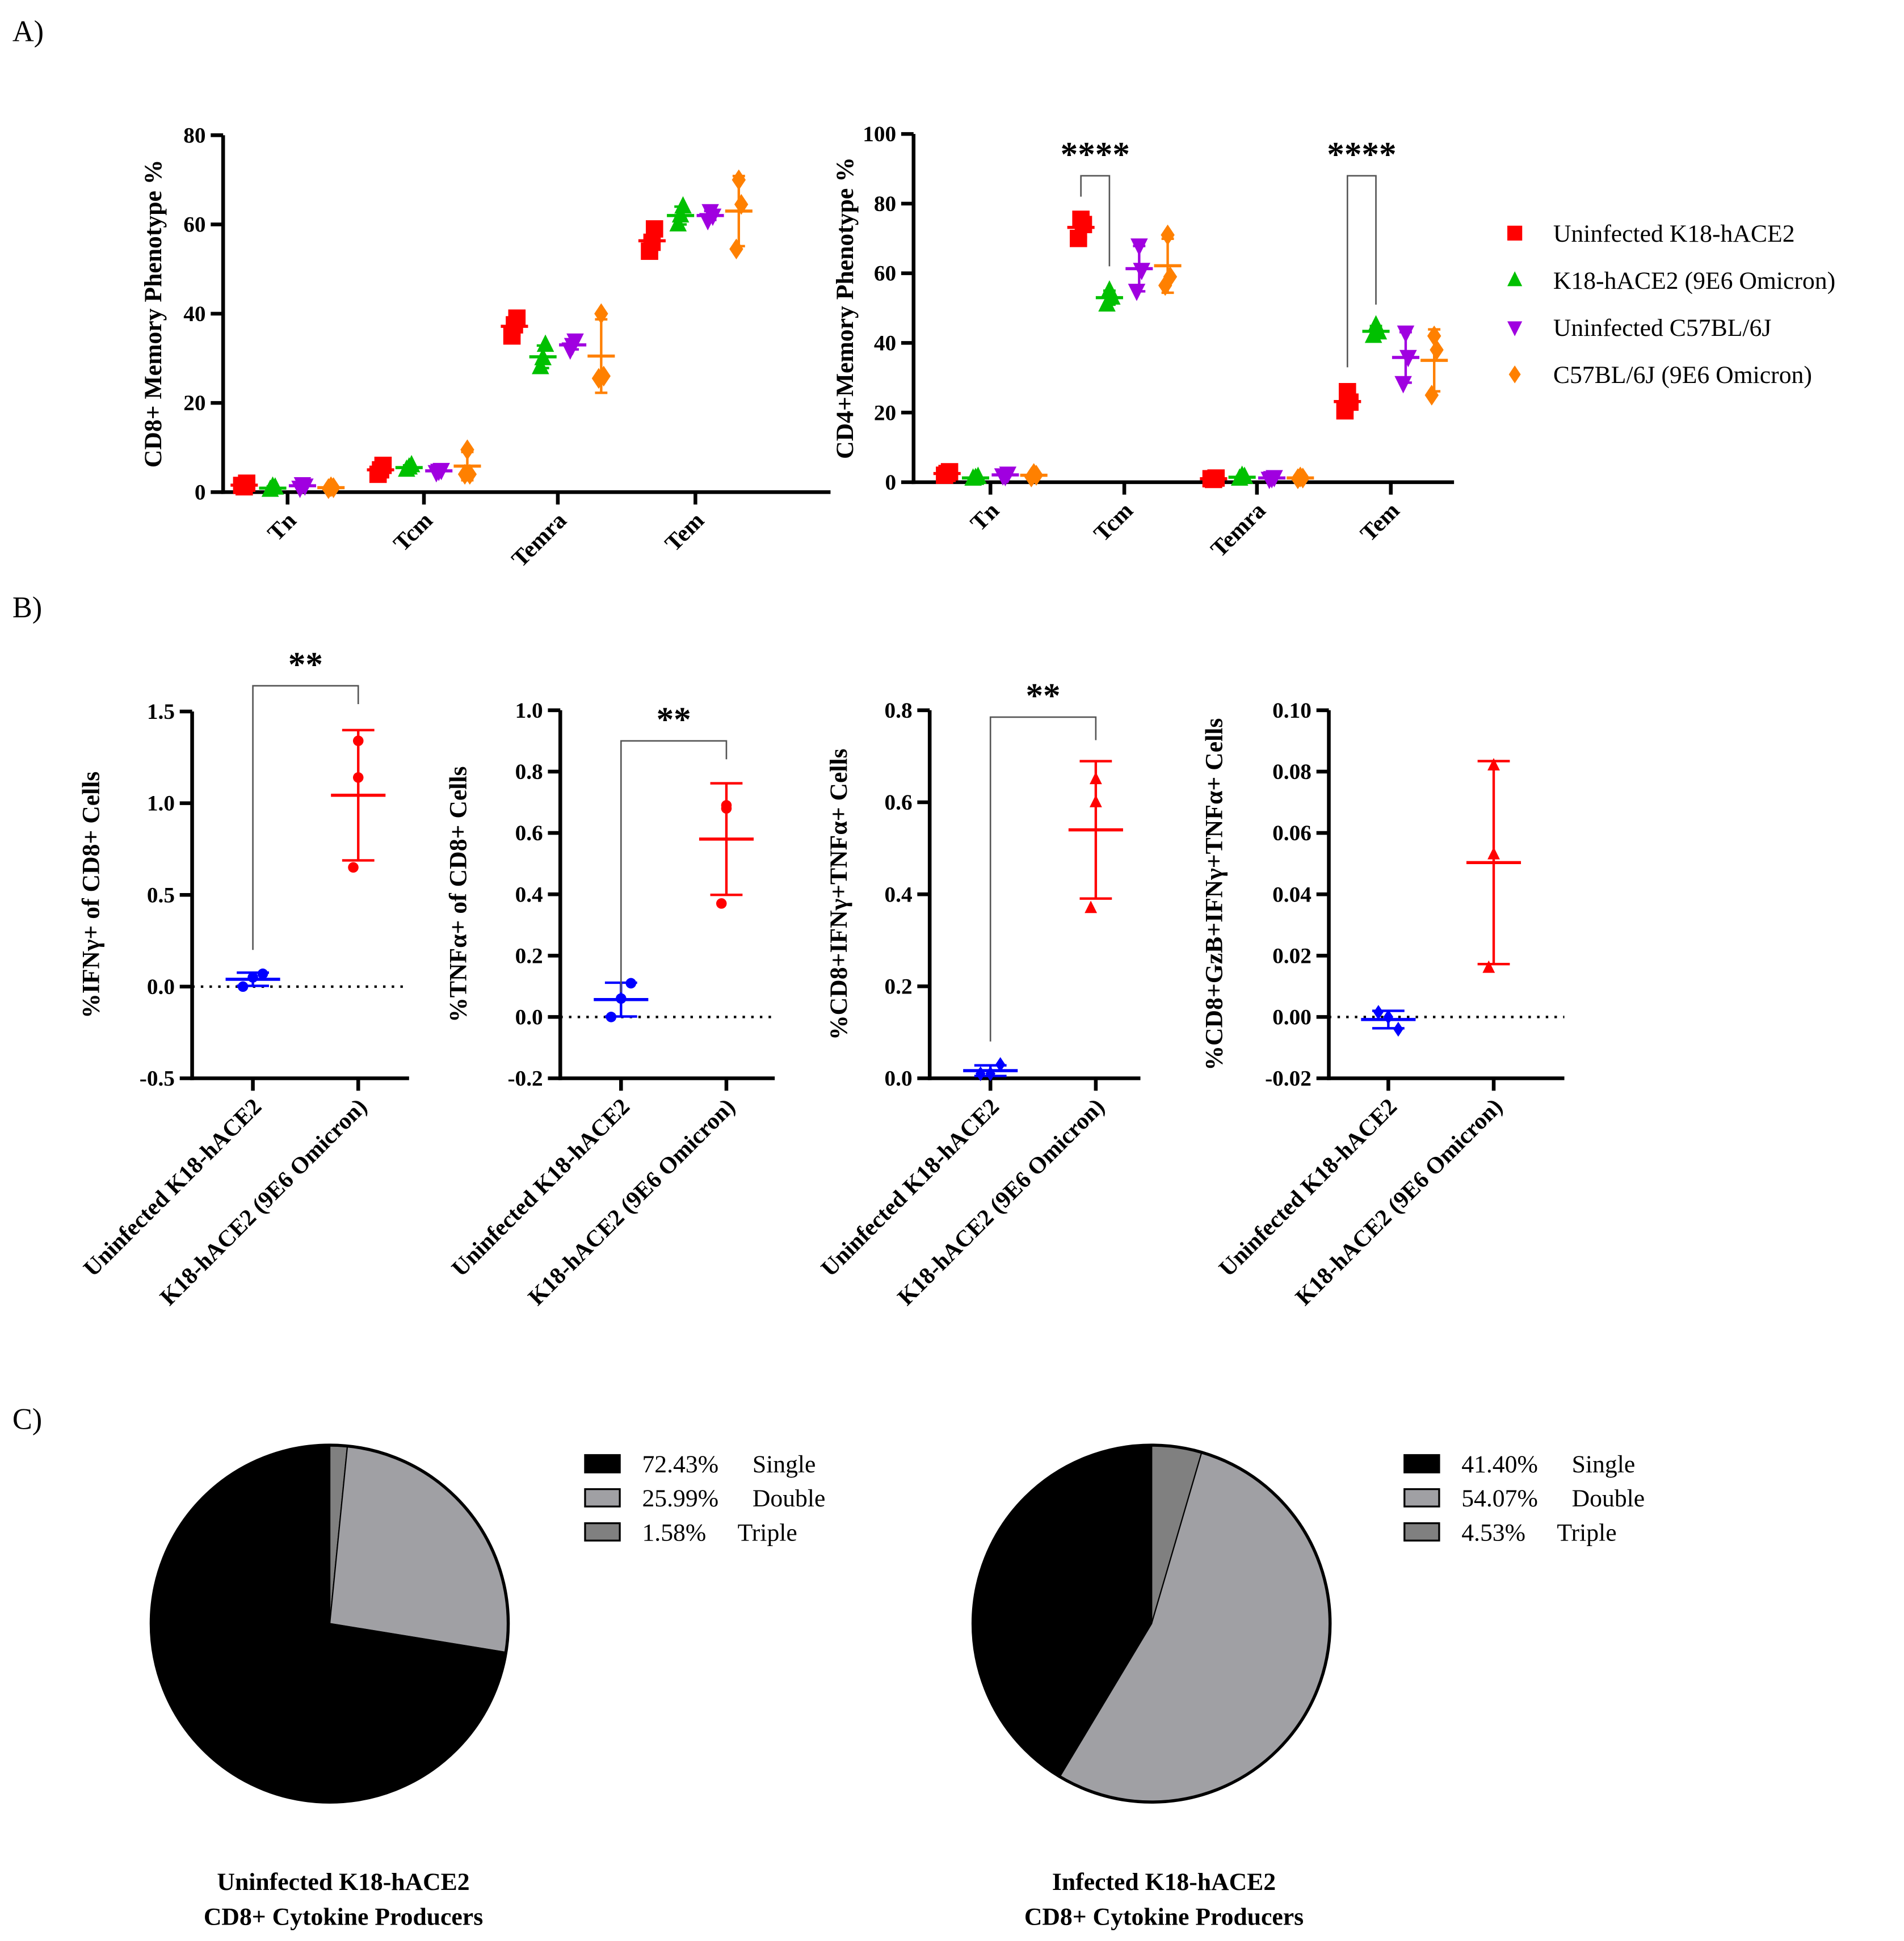  I want to click on y-axis-label: %CD8+GzB+IFNγ+TNFα+ Cells, so click(1214, 895).